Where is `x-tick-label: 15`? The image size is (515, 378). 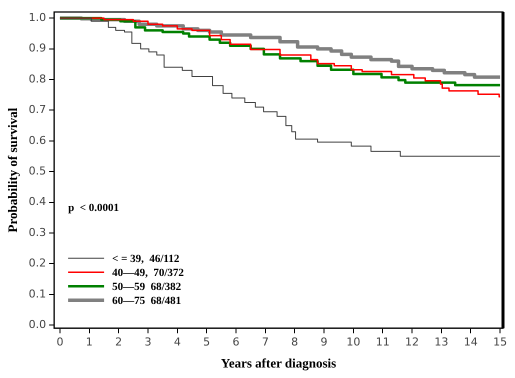
x-tick-label: 15 is located at coordinates (500, 342).